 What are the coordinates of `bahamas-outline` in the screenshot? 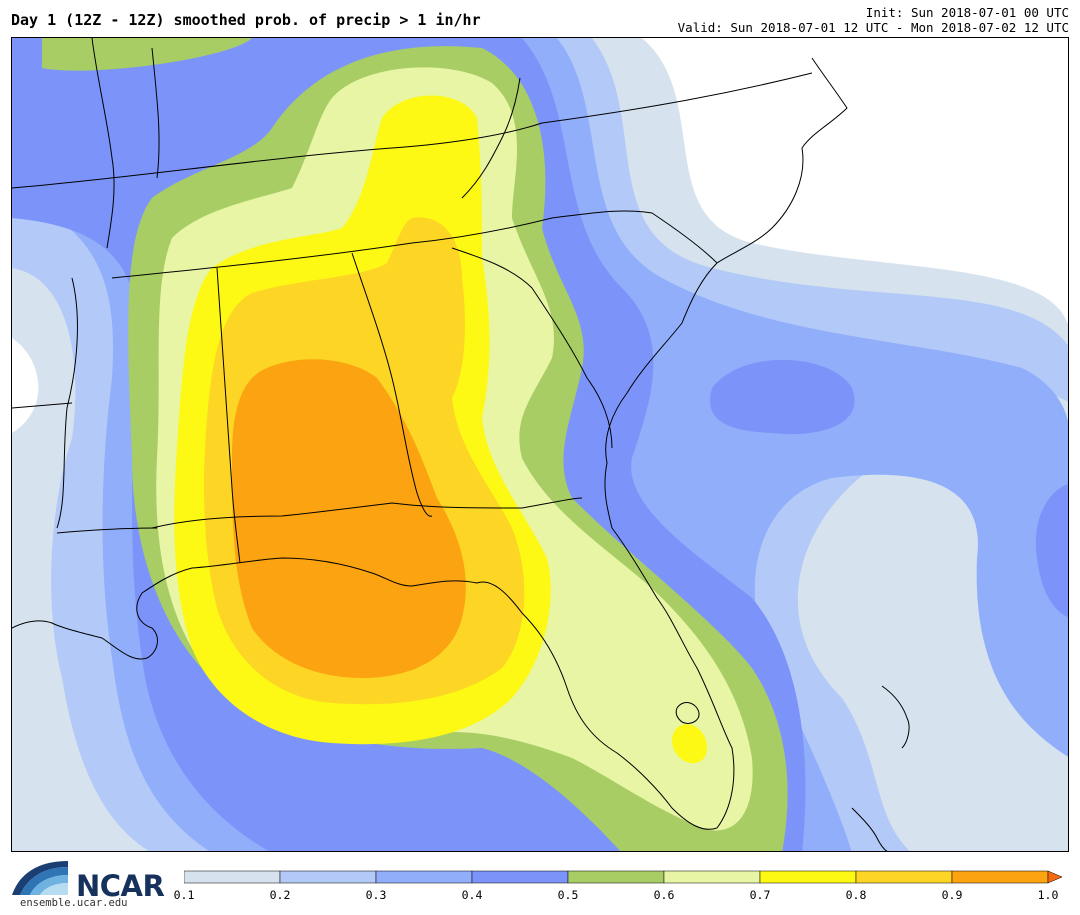 It's located at (895, 717).